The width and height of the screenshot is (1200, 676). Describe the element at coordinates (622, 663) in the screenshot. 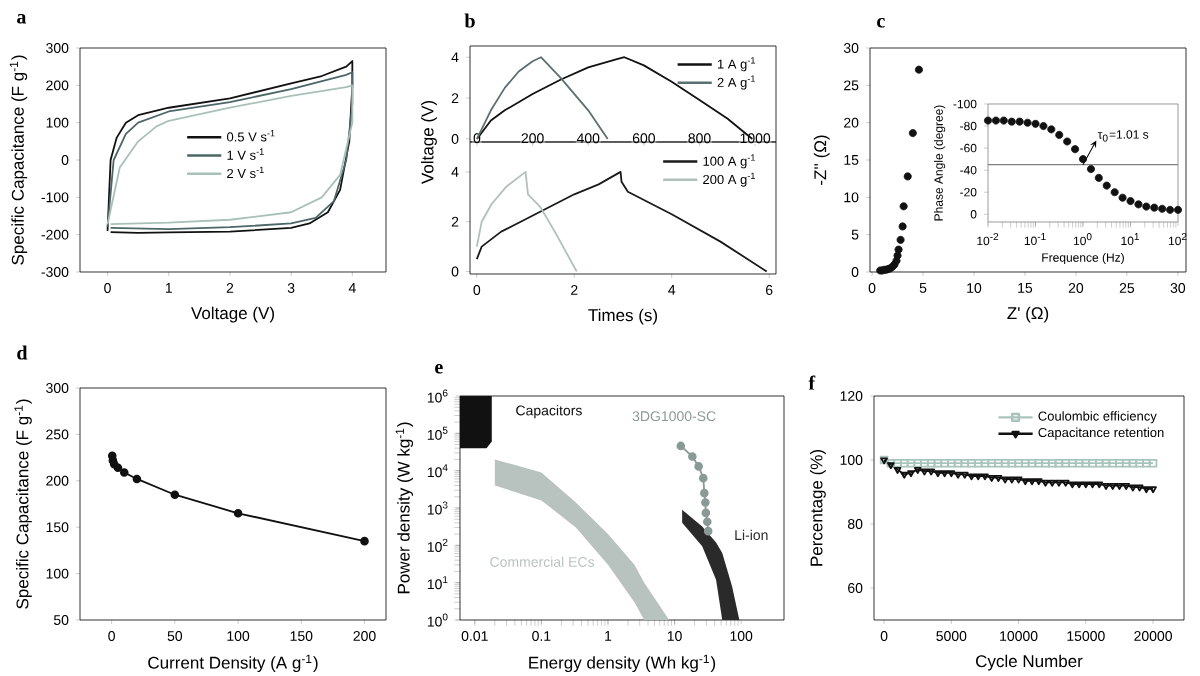

I see `x-axis-title: Energy density (Wh kg$^{-1}$)` at that location.